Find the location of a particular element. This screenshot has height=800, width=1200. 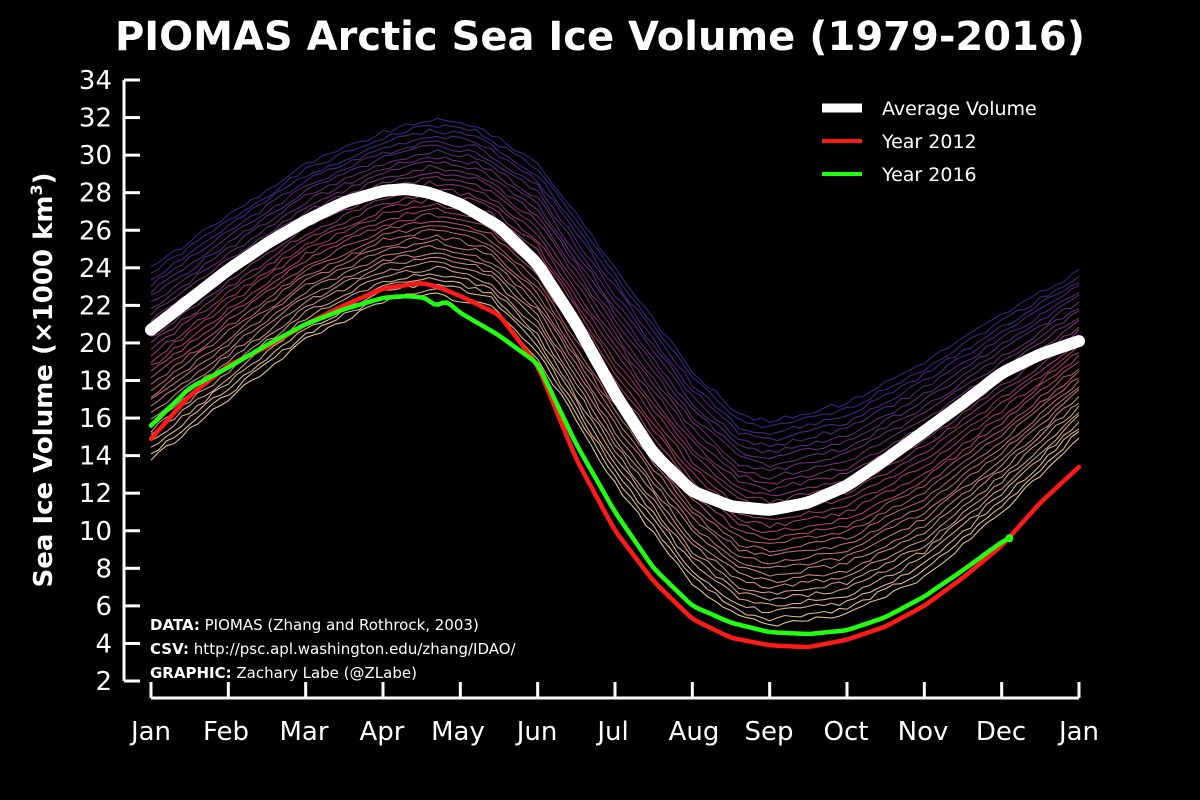

credit-key: GRAPHIC: is located at coordinates (191, 673).